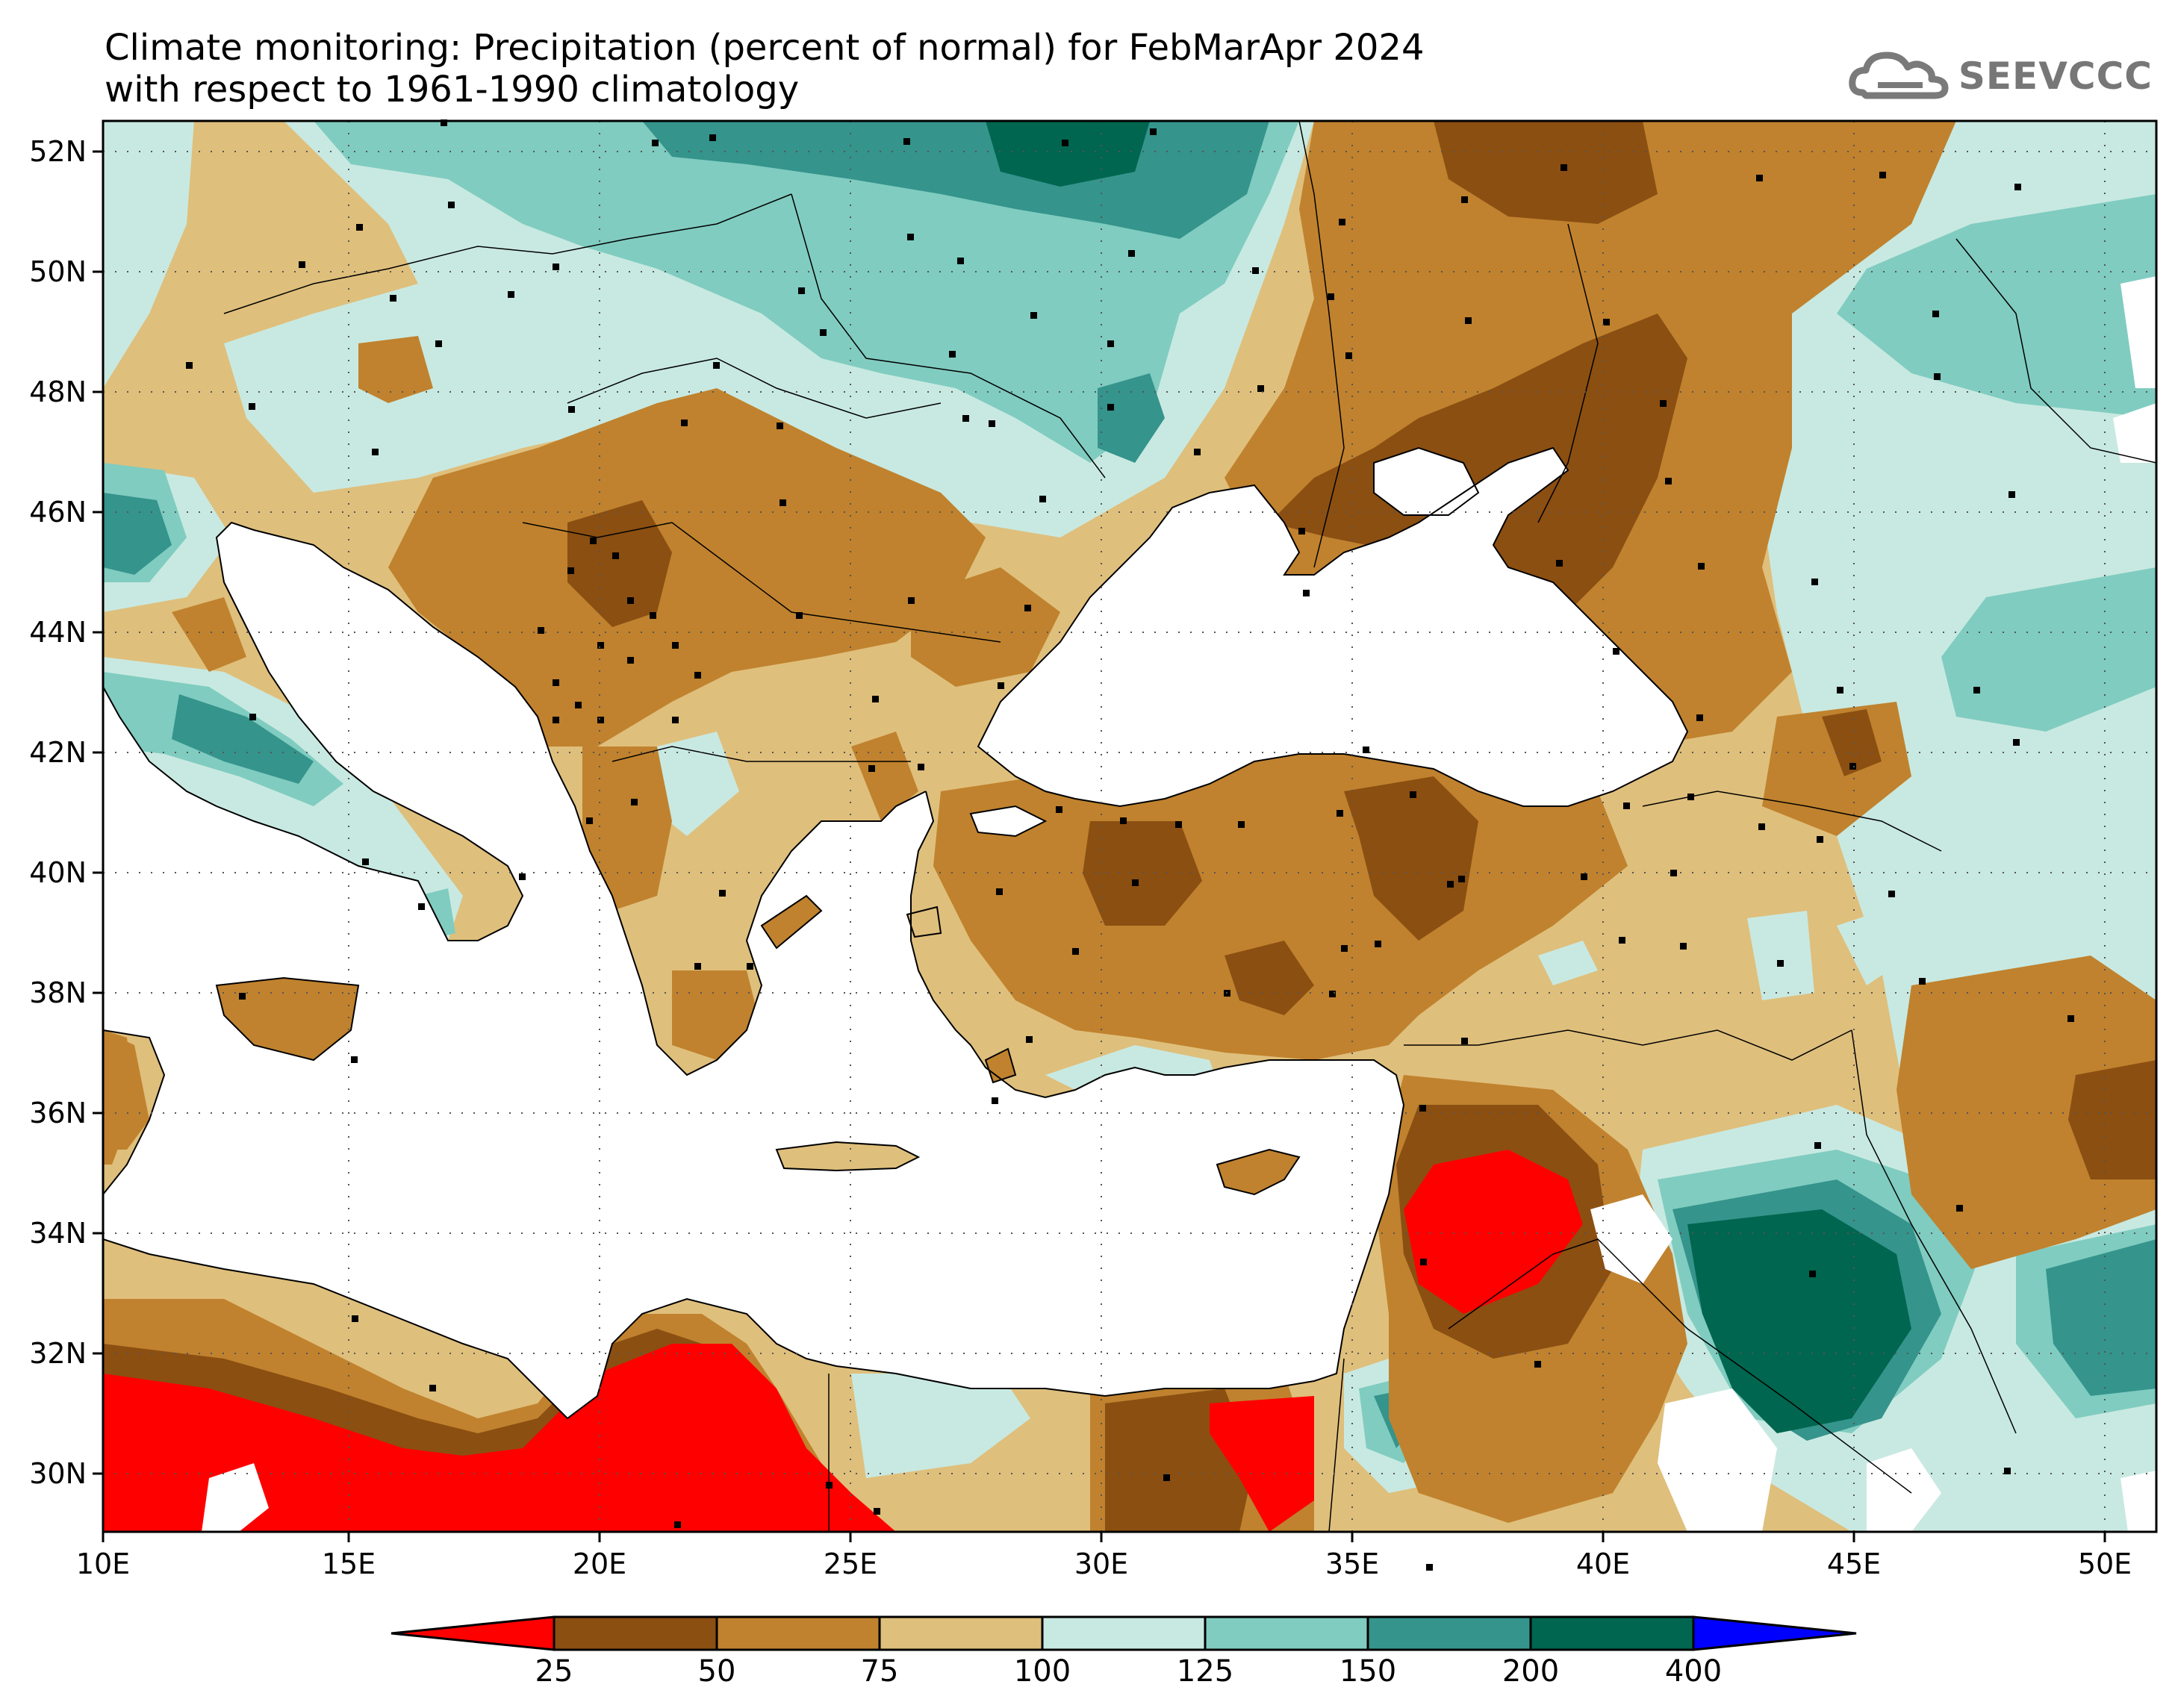 The width and height of the screenshot is (2175, 1708). What do you see at coordinates (58, 1233) in the screenshot?
I see `lat-label: 34N` at bounding box center [58, 1233].